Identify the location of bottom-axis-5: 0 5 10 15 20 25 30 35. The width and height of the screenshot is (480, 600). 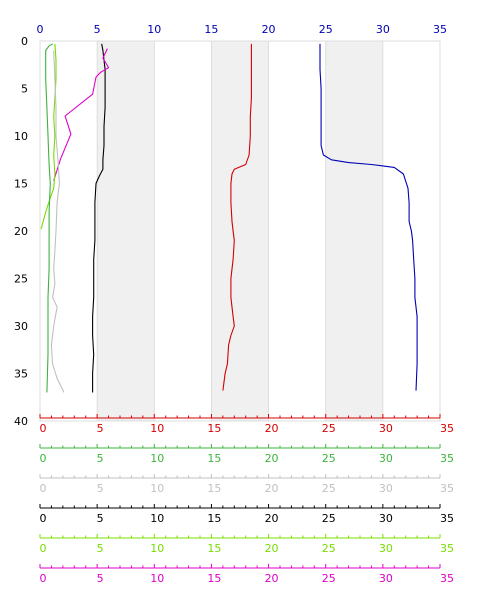
(246, 574).